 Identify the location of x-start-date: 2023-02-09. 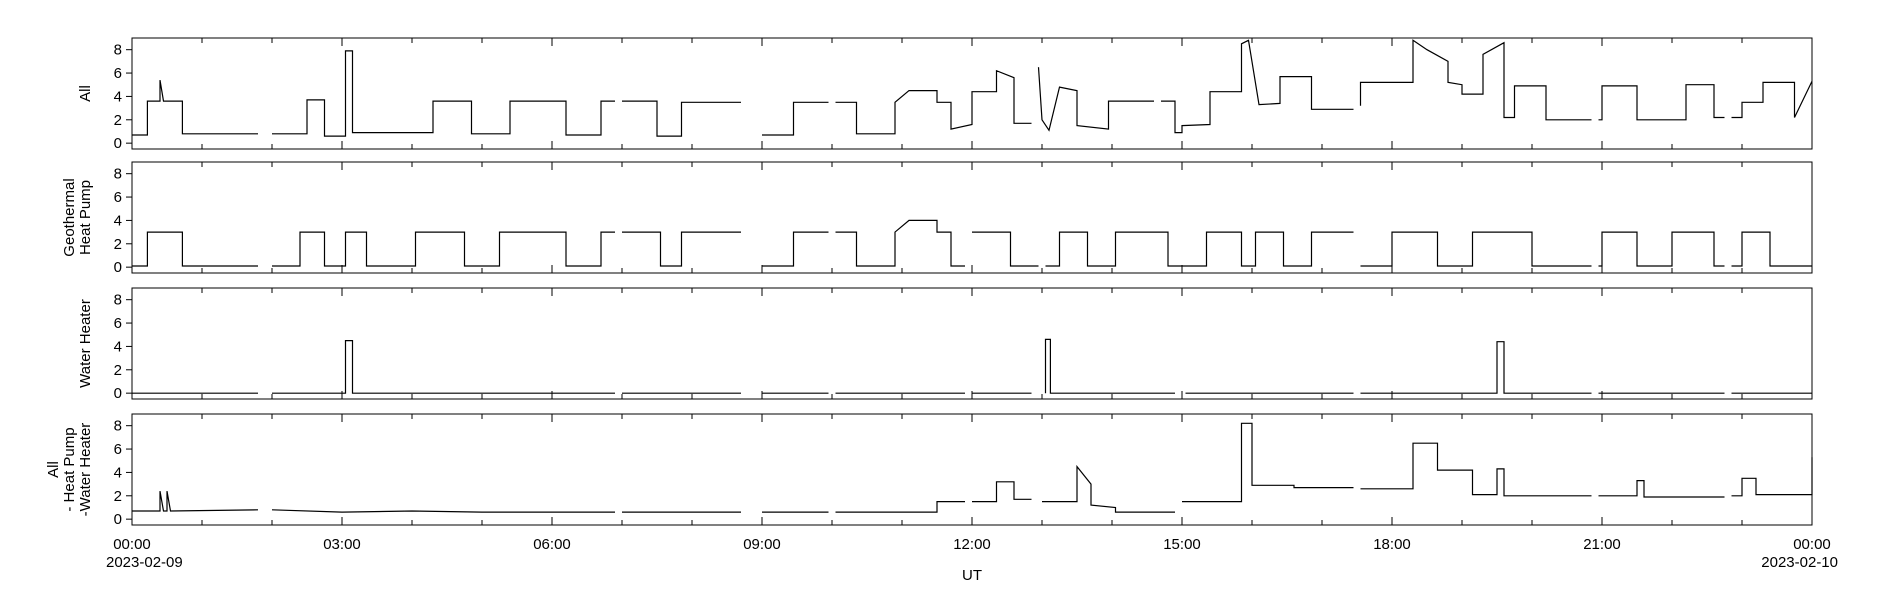
(144, 562).